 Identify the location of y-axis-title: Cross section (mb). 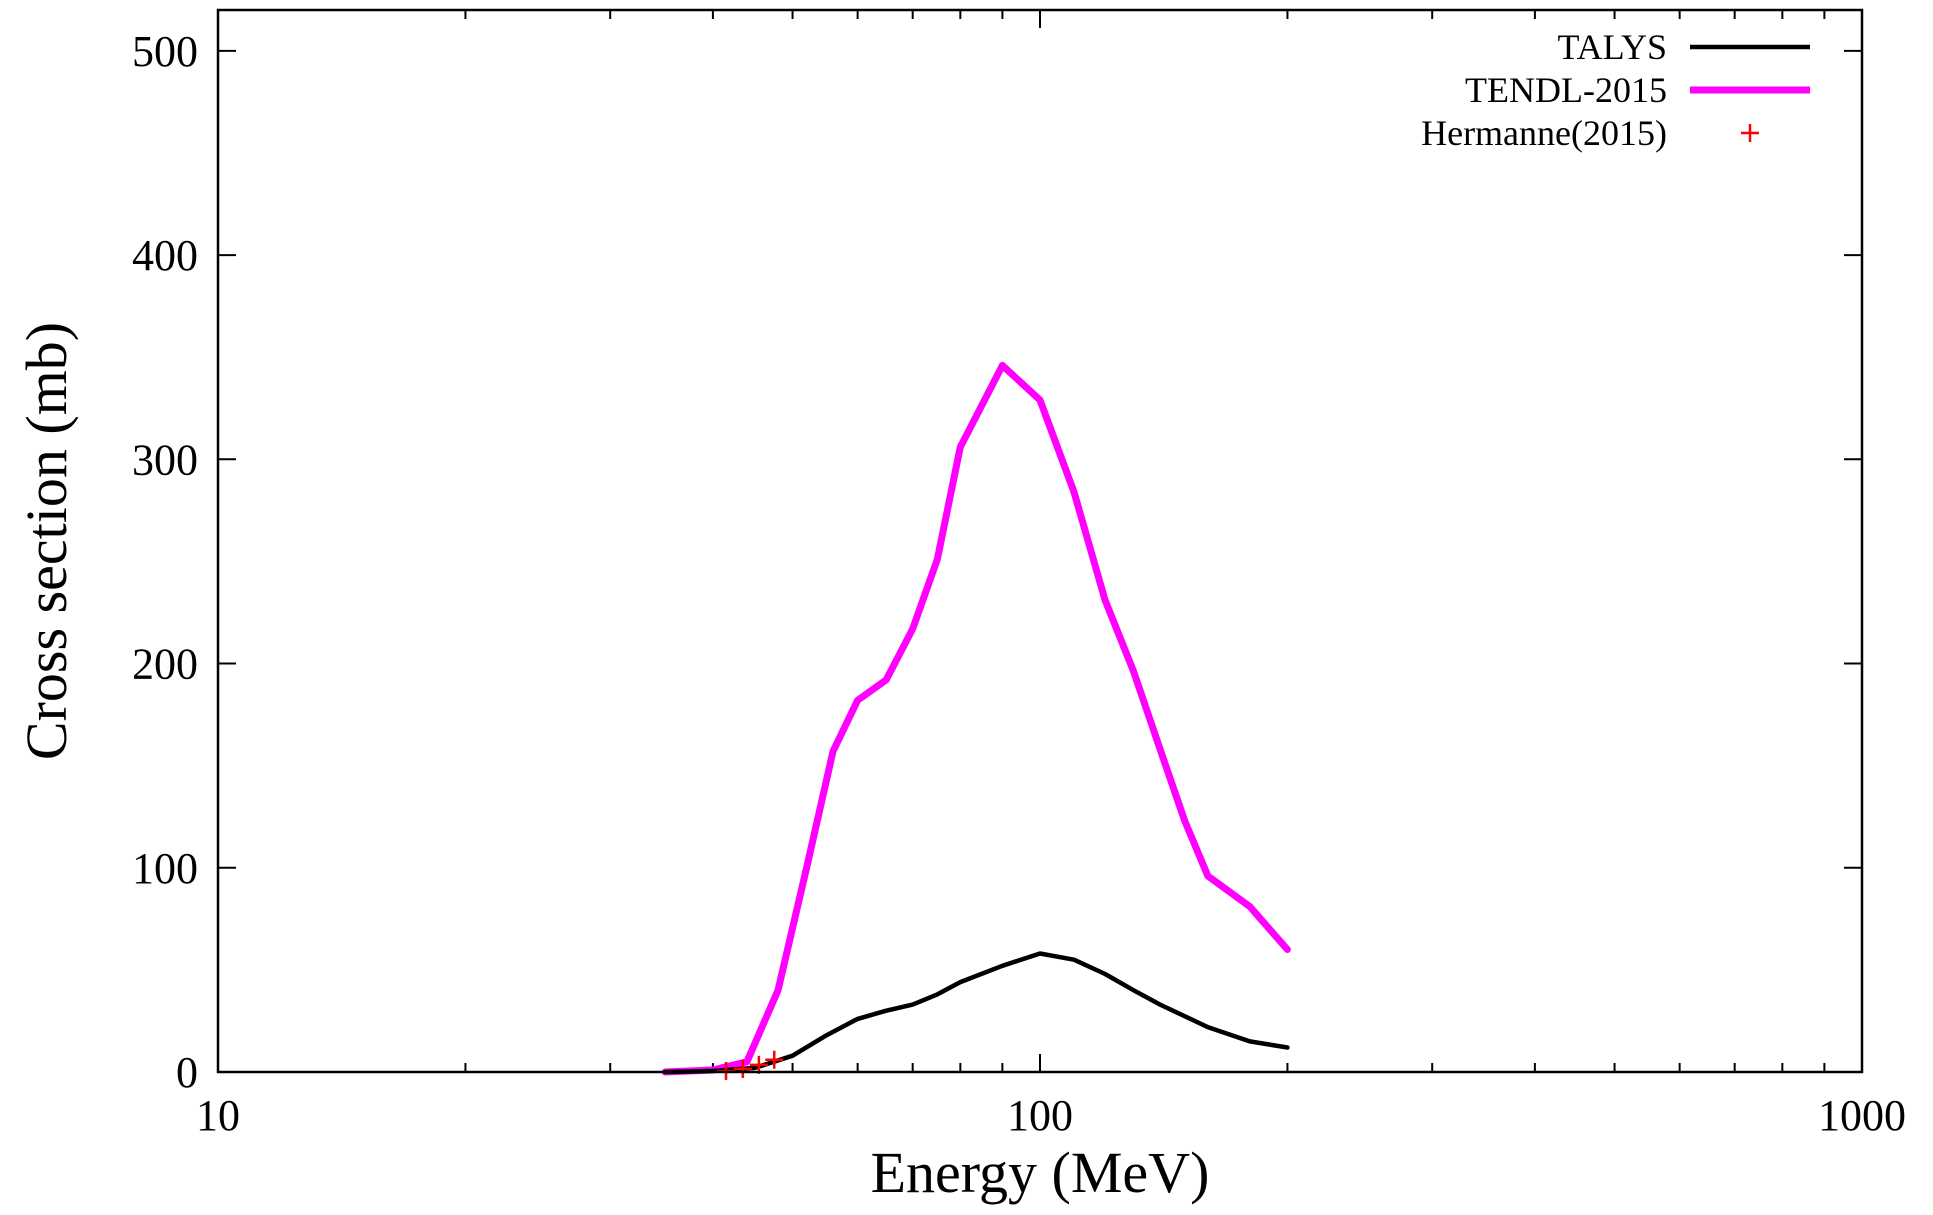
(46, 541).